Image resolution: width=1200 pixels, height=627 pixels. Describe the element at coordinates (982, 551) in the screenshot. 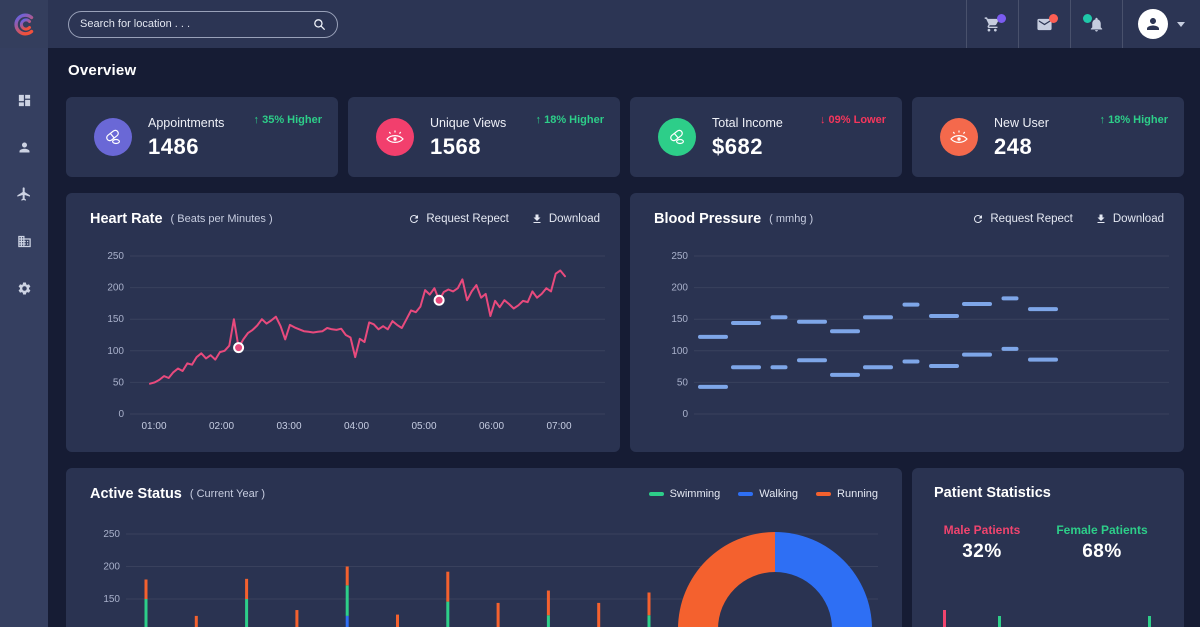

I see `male-patients-value: 32%` at that location.